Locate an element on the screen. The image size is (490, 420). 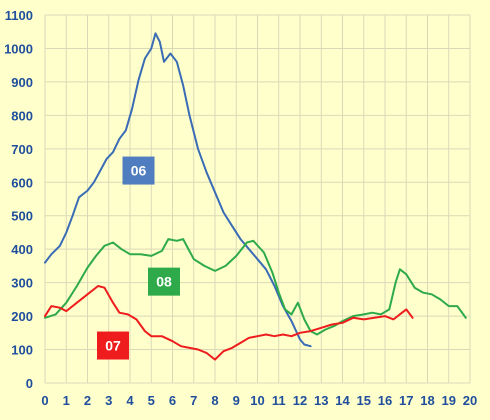
series-labels: 06 08 07 is located at coordinates (138, 258).